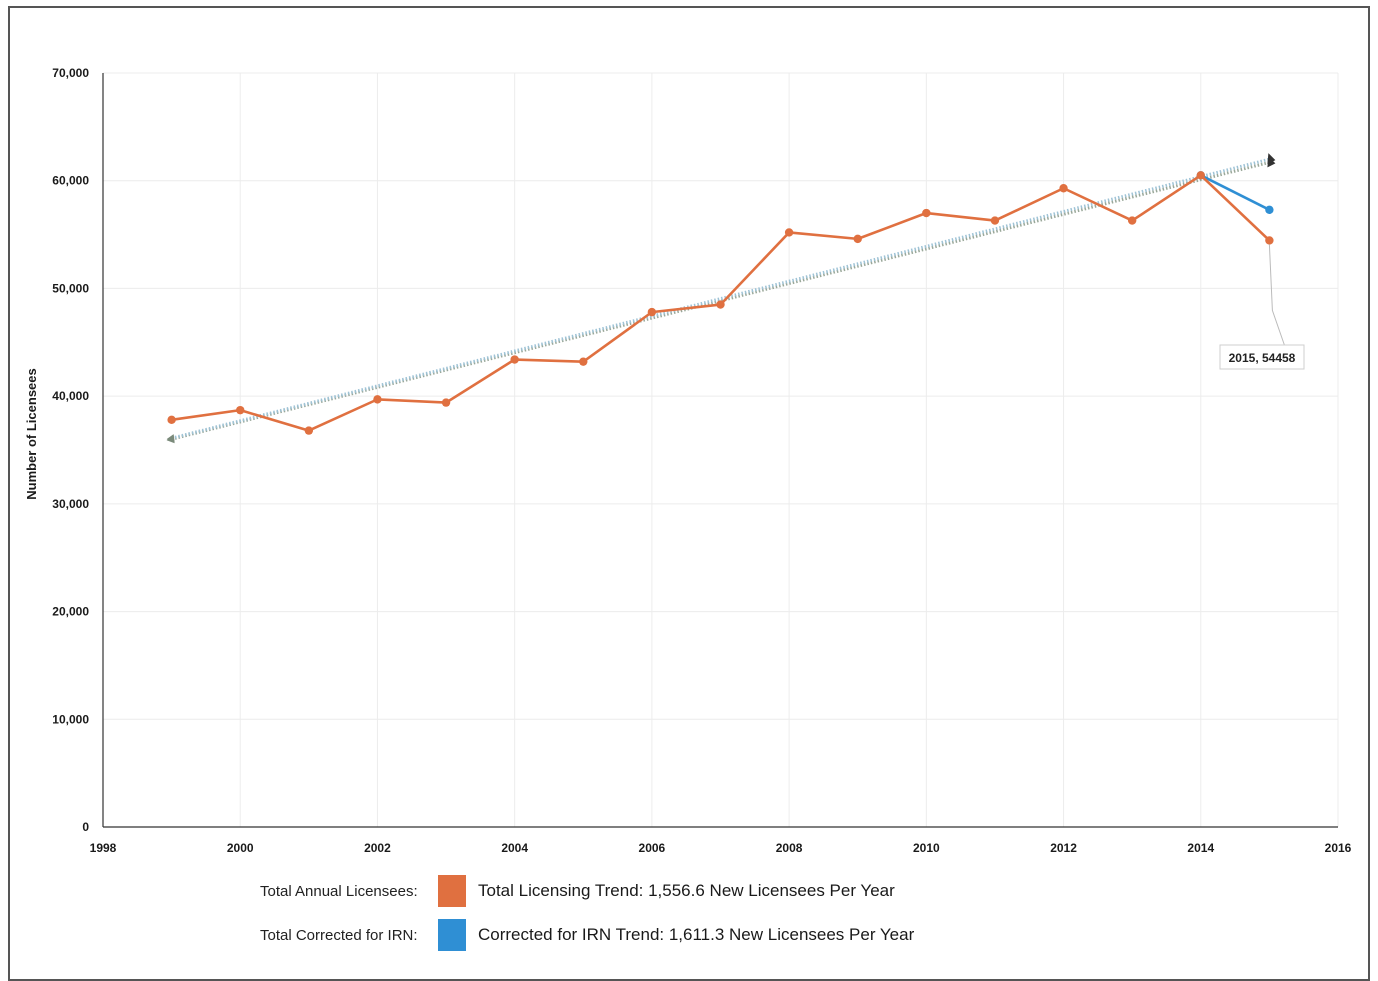 This screenshot has height=981, width=1378. Describe the element at coordinates (31, 434) in the screenshot. I see `y-axis-title: Number of Licensees` at that location.